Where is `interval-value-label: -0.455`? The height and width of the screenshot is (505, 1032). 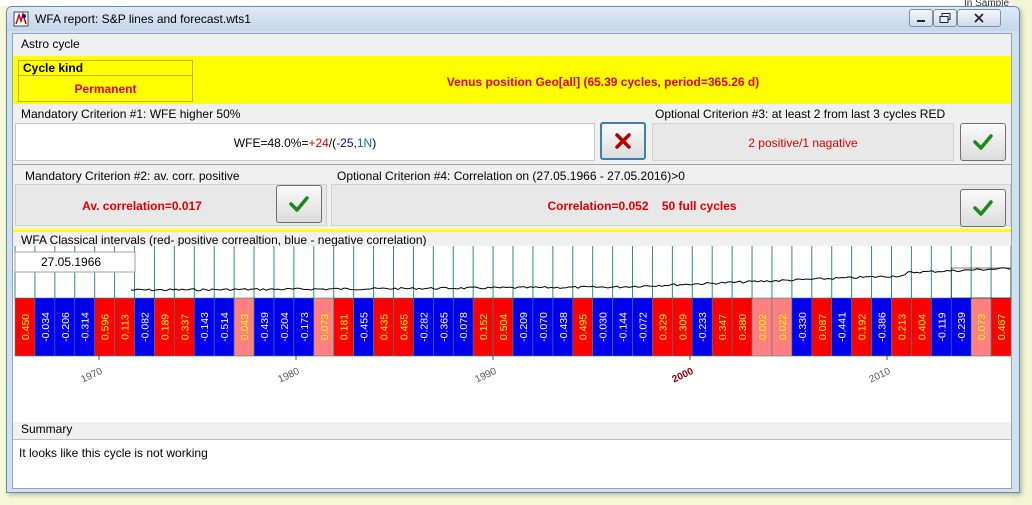
interval-value-label: -0.455 is located at coordinates (365, 327).